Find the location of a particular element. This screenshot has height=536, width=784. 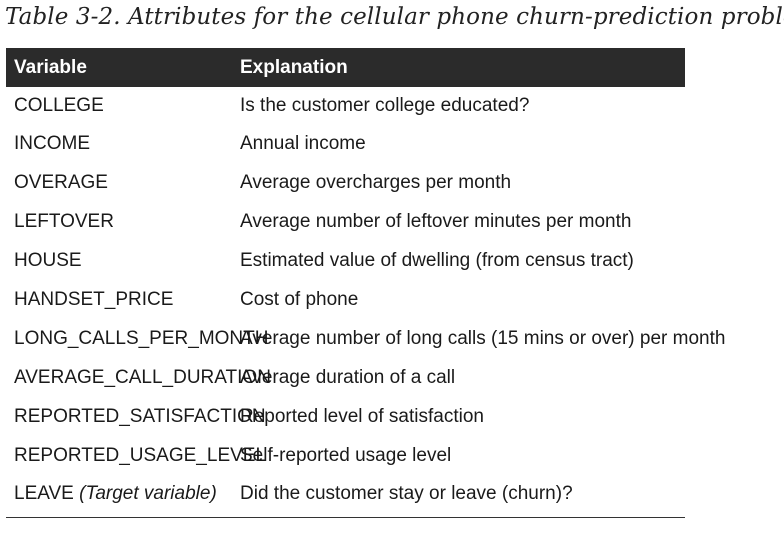

variable-name: LEAVE is located at coordinates (44, 494).